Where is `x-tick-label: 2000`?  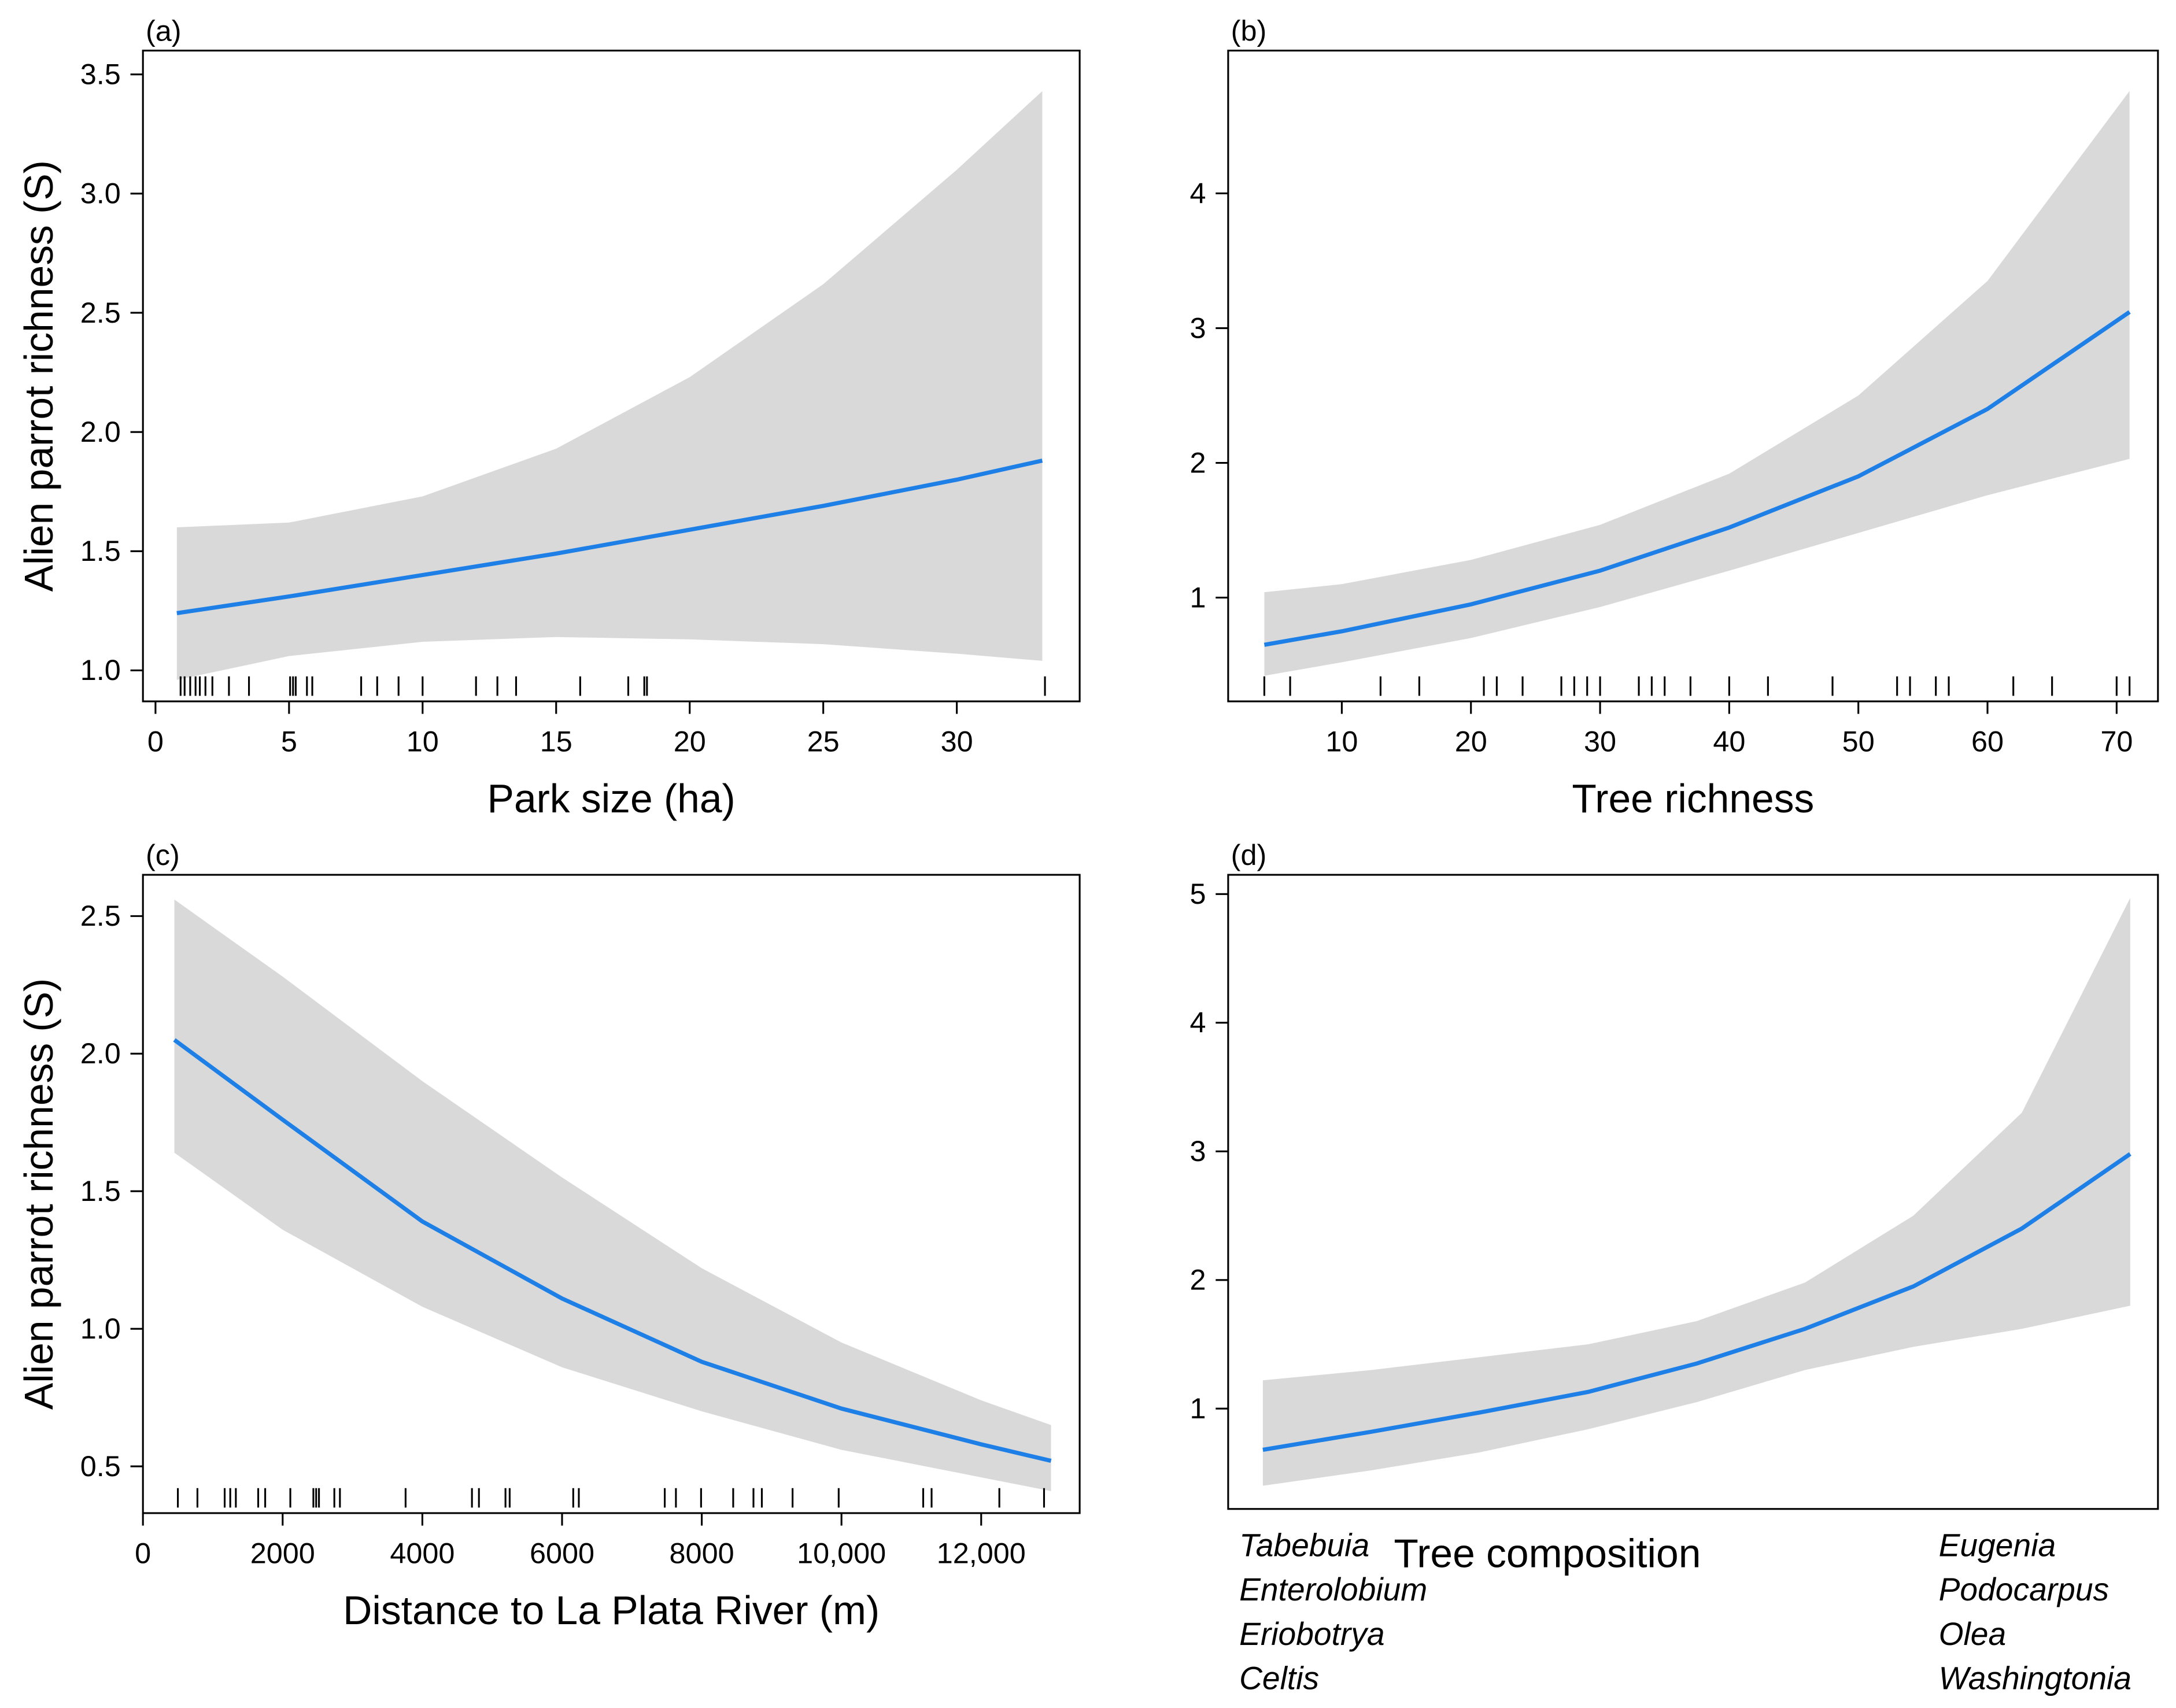 x-tick-label: 2000 is located at coordinates (282, 1552).